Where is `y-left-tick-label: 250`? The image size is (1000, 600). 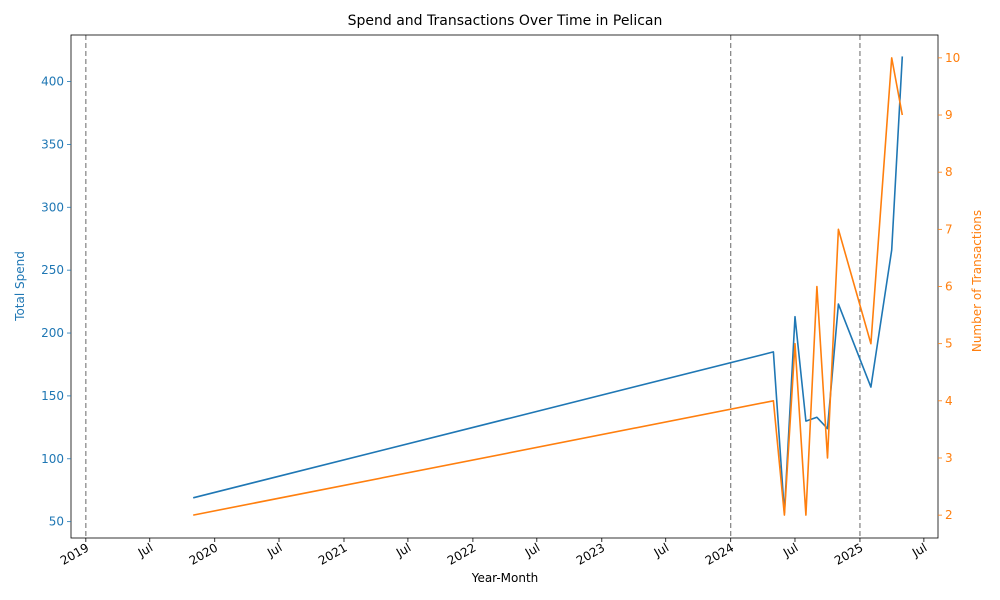
y-left-tick-label: 250 is located at coordinates (52, 270).